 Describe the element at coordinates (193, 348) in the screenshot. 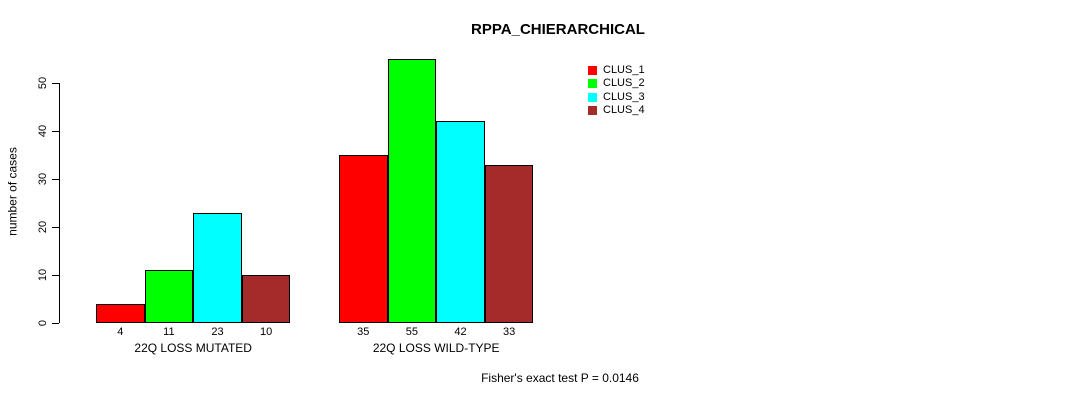

I see `group-label: 22Q LOSS MUTATED` at that location.